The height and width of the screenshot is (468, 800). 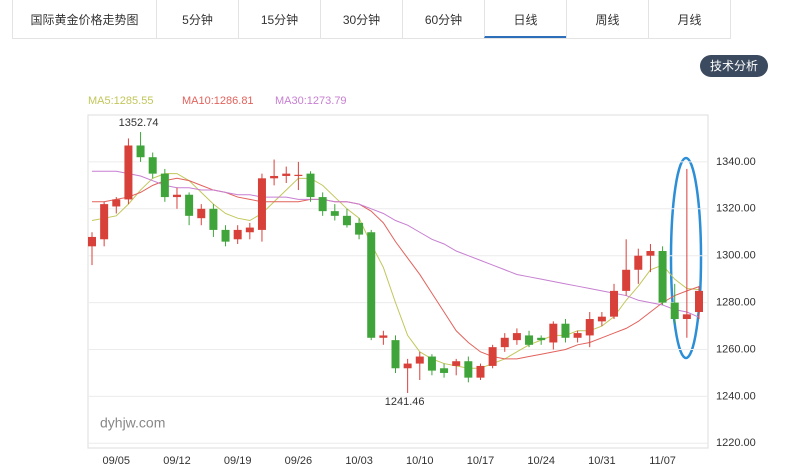 I want to click on legend-entry: MA30:1273.79, so click(x=311, y=101).